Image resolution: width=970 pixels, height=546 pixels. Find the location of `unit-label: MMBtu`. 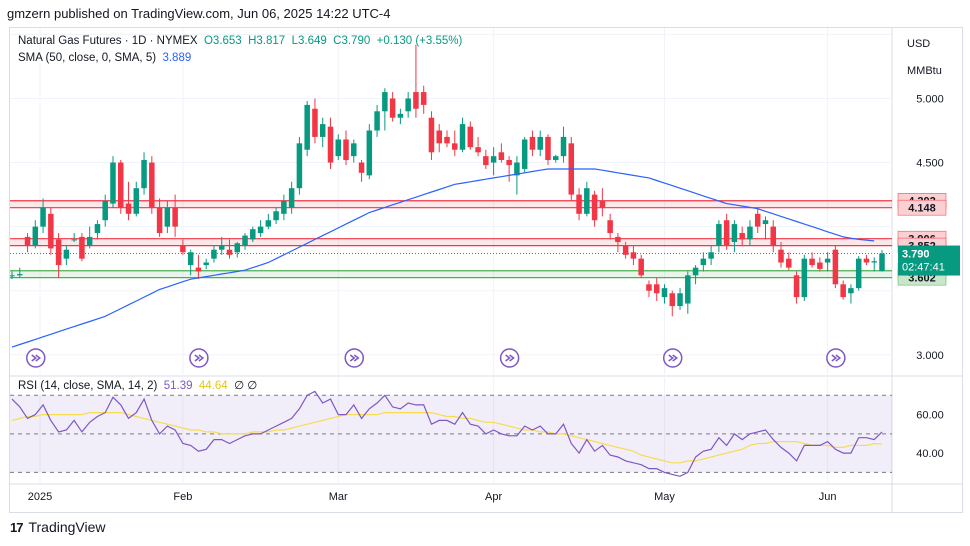

unit-label: MMBtu is located at coordinates (924, 71).